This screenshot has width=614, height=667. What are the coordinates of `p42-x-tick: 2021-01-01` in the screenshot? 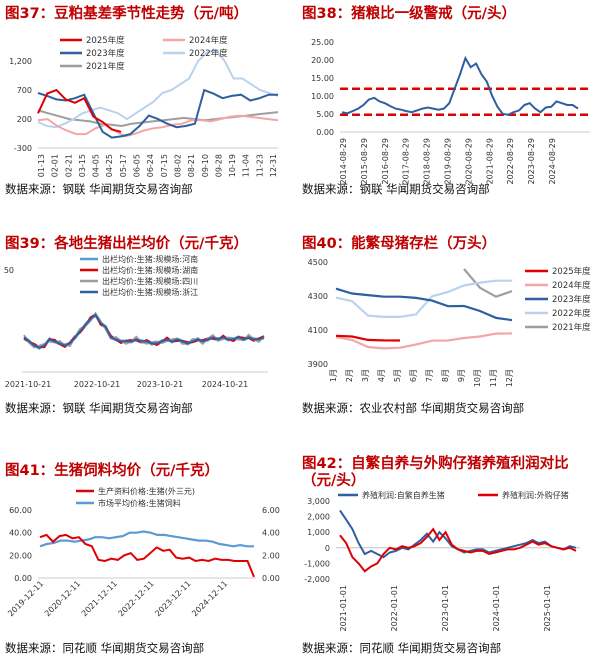 It's located at (343, 608).